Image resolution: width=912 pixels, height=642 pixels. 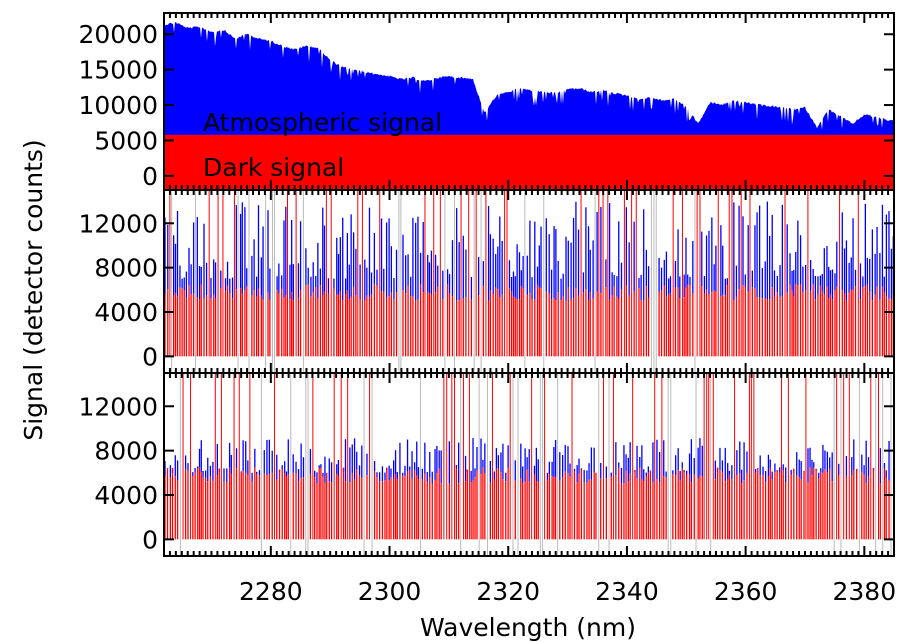 I want to click on x-tick-labels: 2280 2300 2320 2340 2360 2380, so click(x=567, y=591).